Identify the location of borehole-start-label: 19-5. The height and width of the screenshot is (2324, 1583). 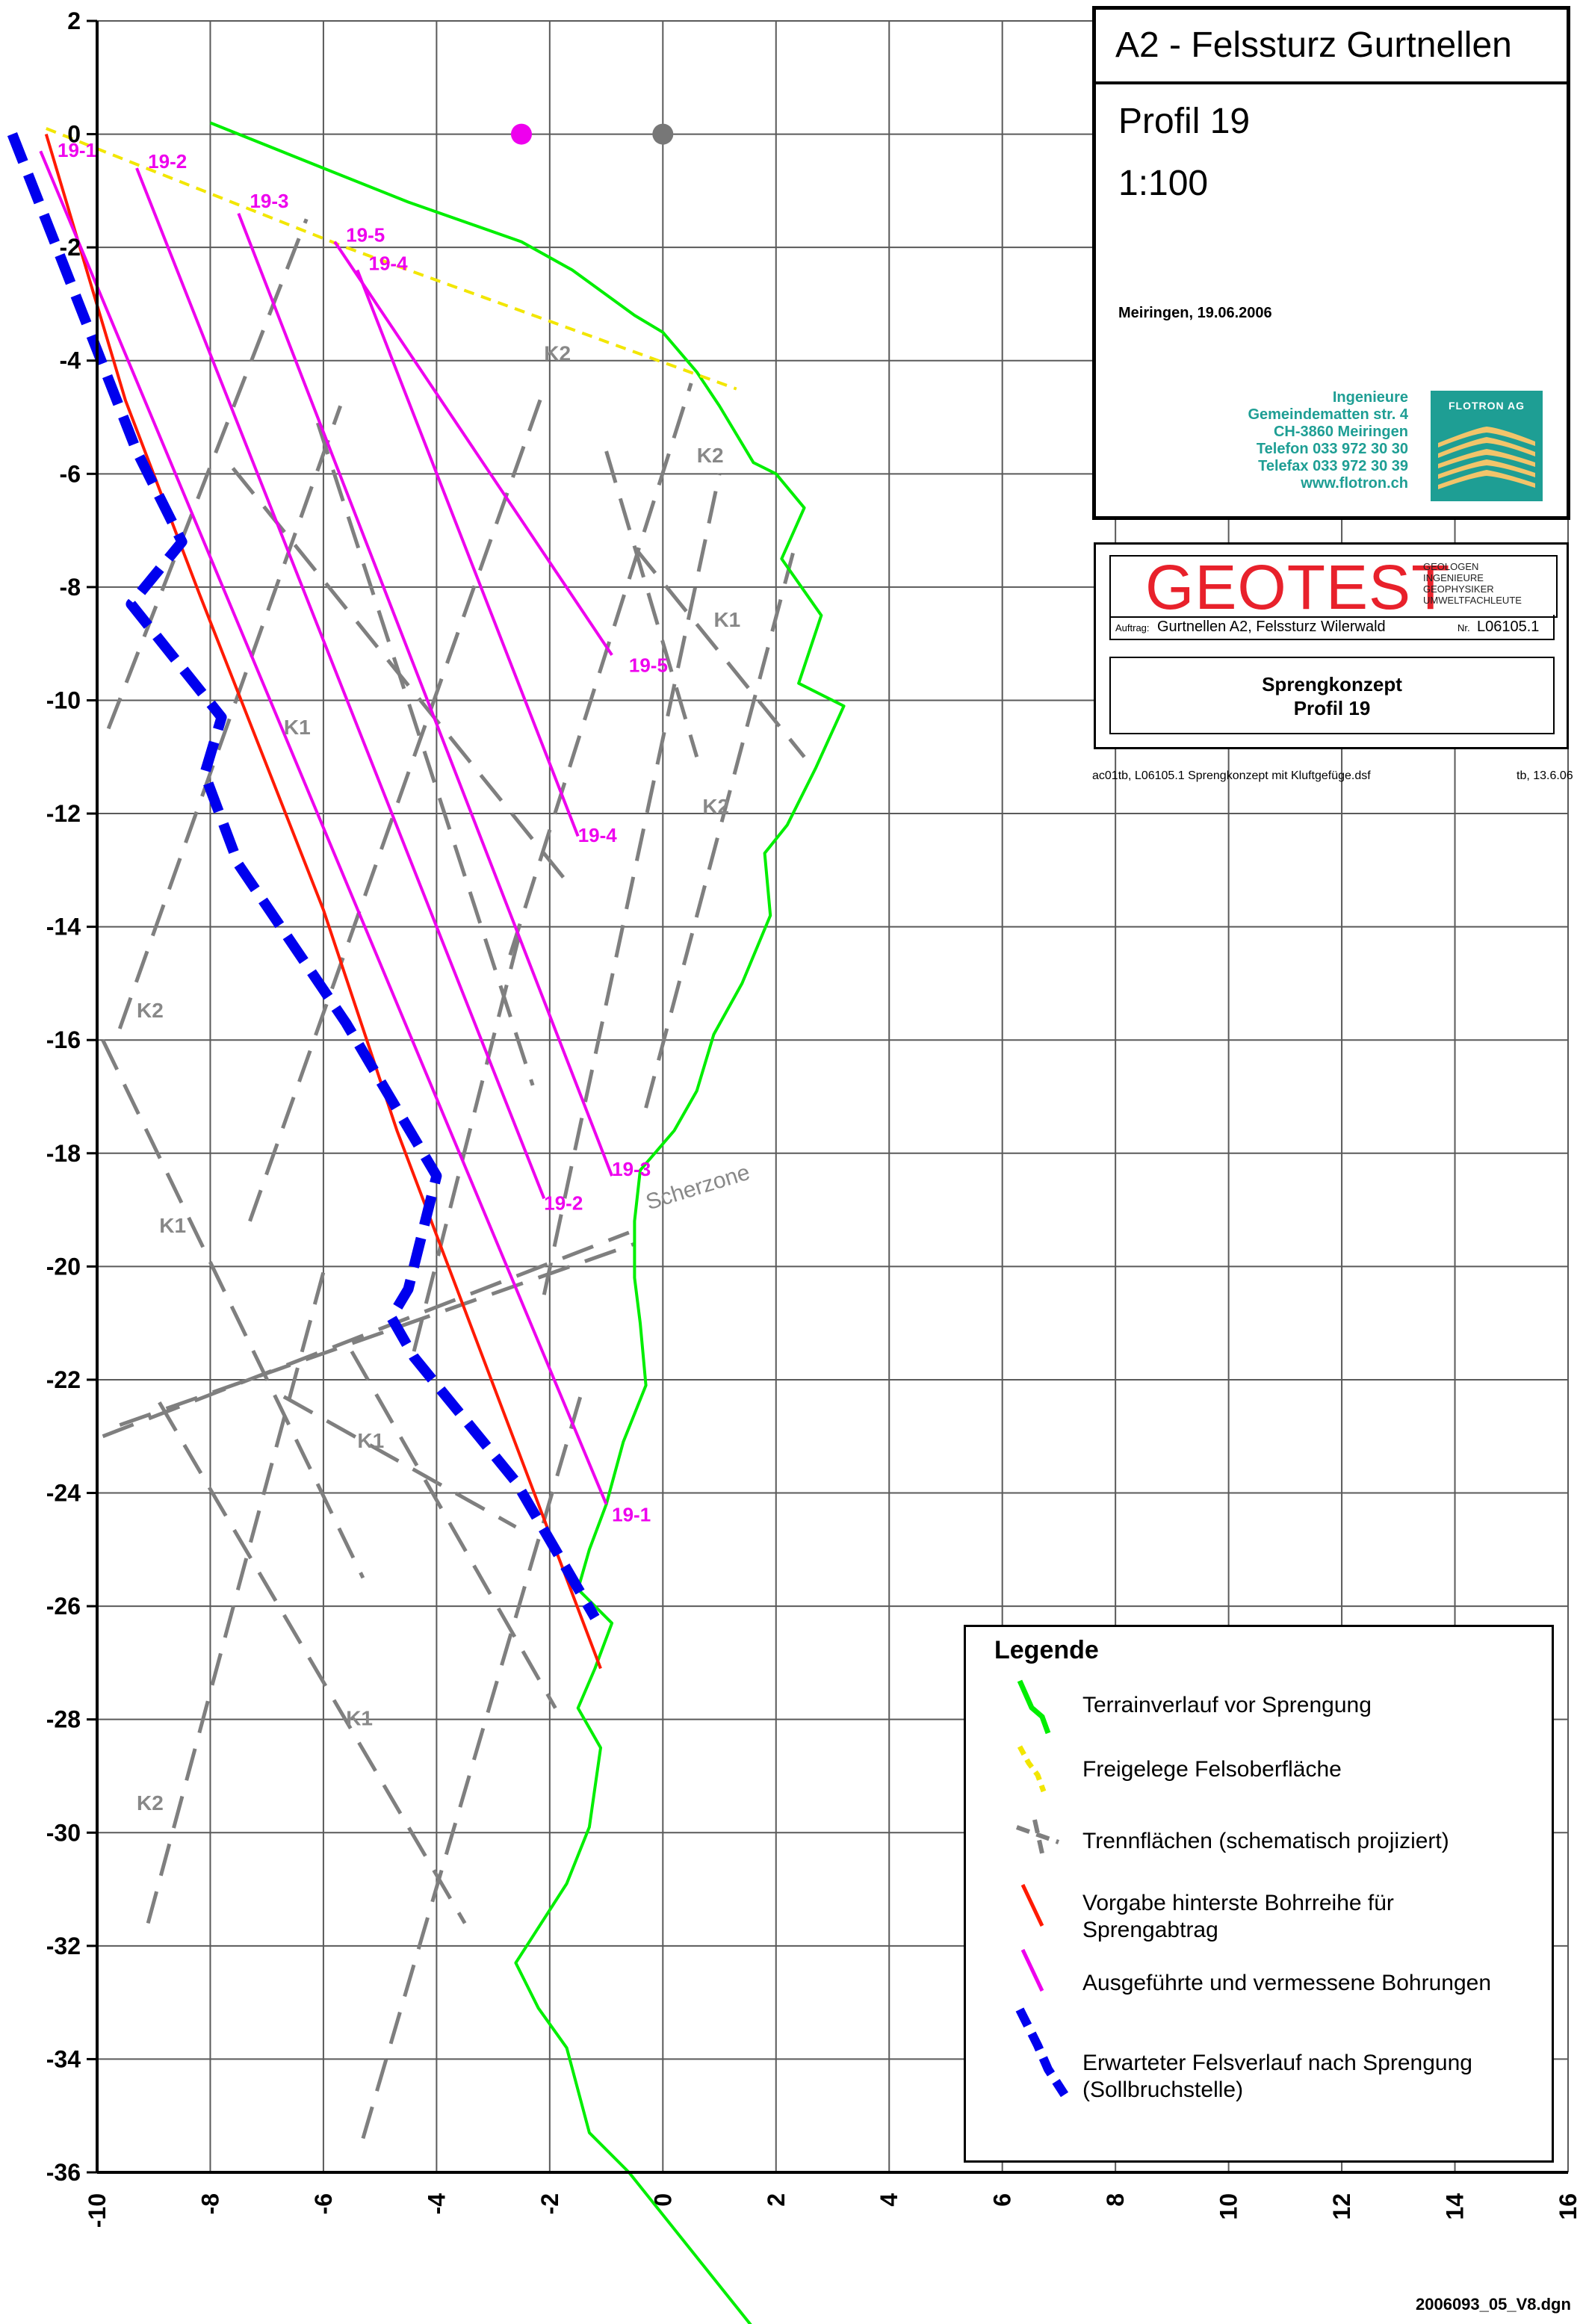
(365, 235).